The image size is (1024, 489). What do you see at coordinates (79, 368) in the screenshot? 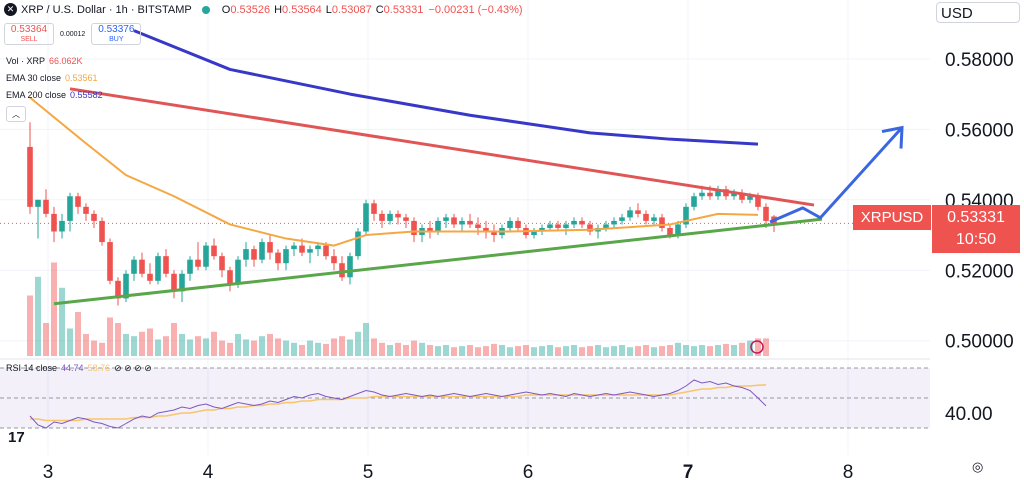
I see `rsi-legend: RSI 14 close 44.74 58.76 ⊘ ⊘ ⊘ ⊘` at bounding box center [79, 368].